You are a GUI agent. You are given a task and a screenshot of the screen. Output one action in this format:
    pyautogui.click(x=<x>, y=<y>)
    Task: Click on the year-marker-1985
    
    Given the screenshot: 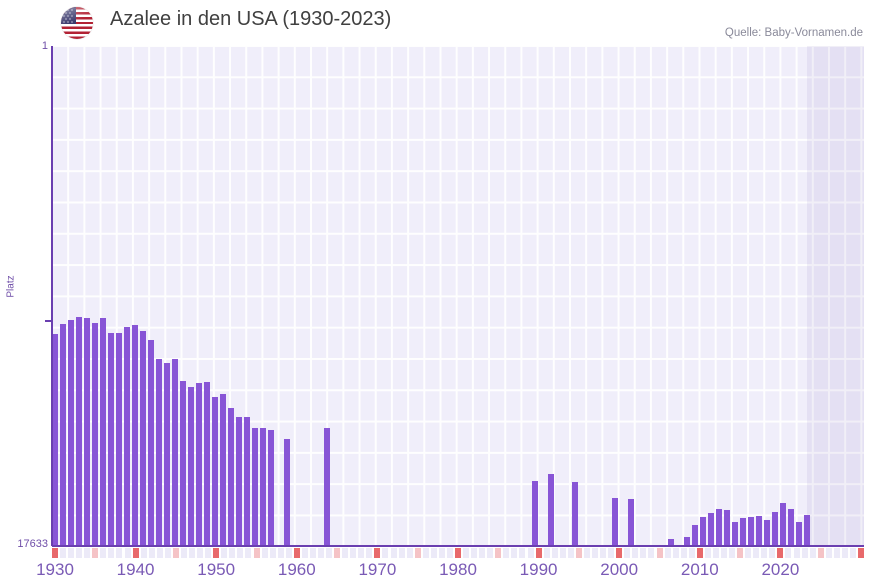 What is the action you would take?
    pyautogui.click(x=498, y=553)
    